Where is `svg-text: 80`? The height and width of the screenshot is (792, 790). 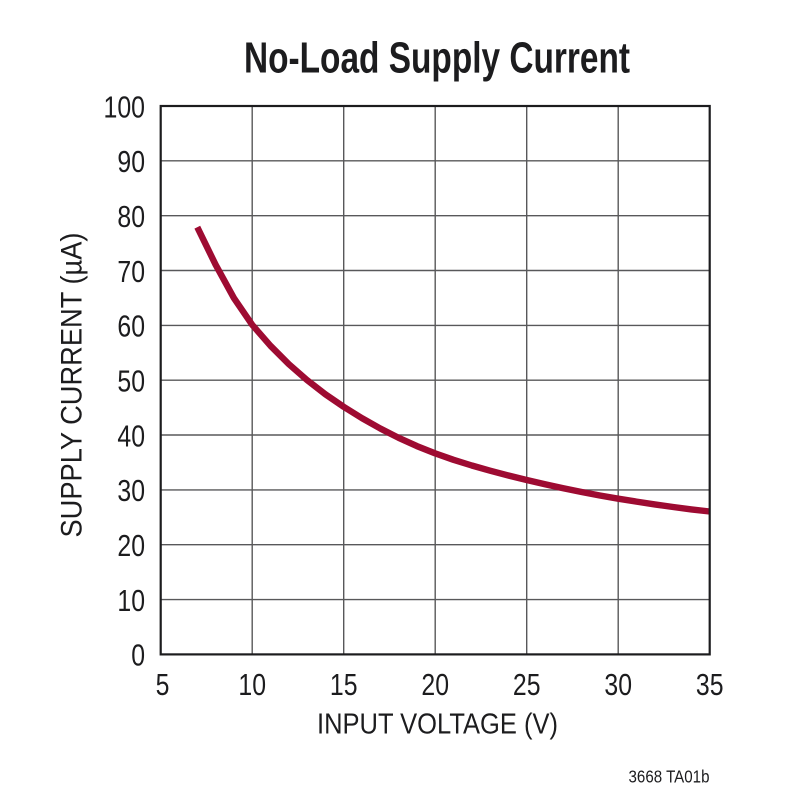 svg-text: 80 is located at coordinates (131, 216).